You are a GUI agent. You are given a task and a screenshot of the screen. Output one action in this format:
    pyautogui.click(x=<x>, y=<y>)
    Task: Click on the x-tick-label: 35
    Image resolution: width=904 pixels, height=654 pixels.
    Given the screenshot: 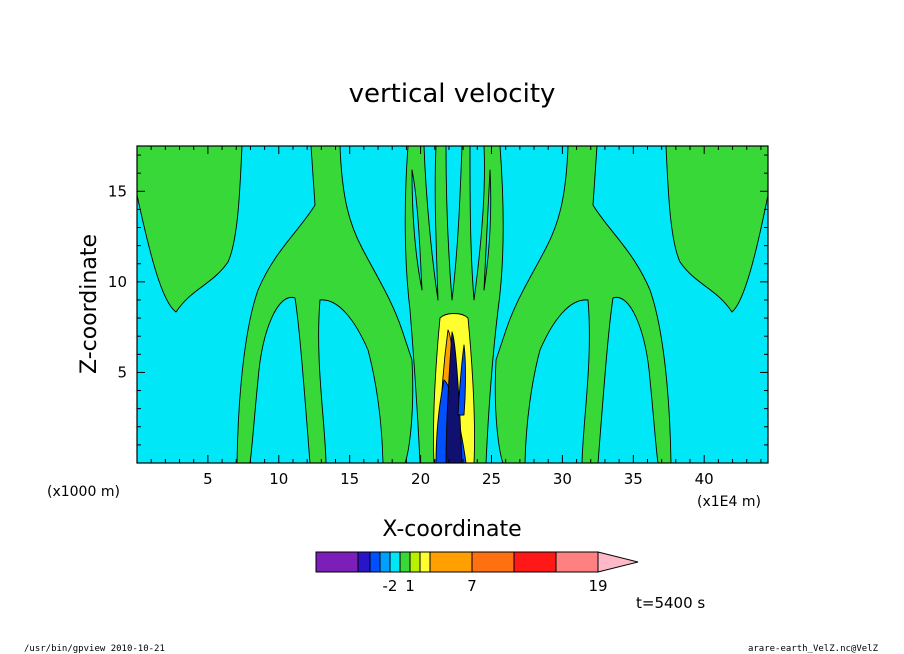 What is the action you would take?
    pyautogui.click(x=633, y=479)
    